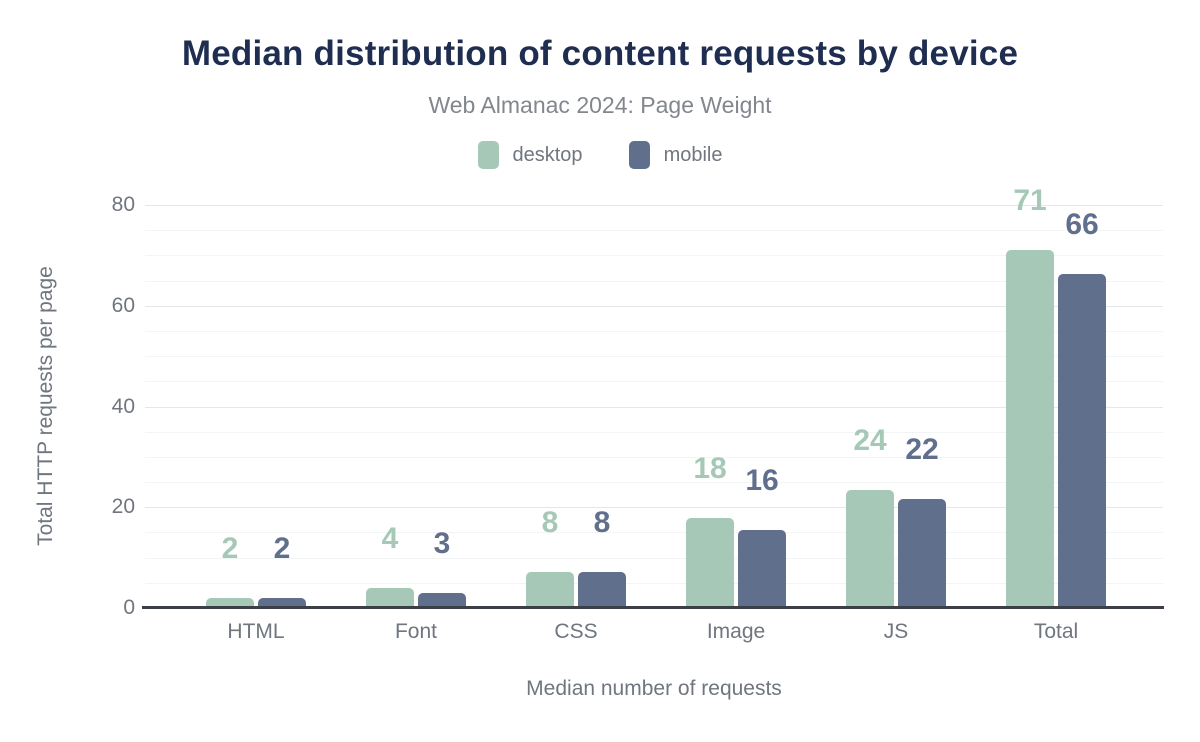 The height and width of the screenshot is (742, 1200). Describe the element at coordinates (600, 155) in the screenshot. I see `chart-legend: desktop mobile` at that location.